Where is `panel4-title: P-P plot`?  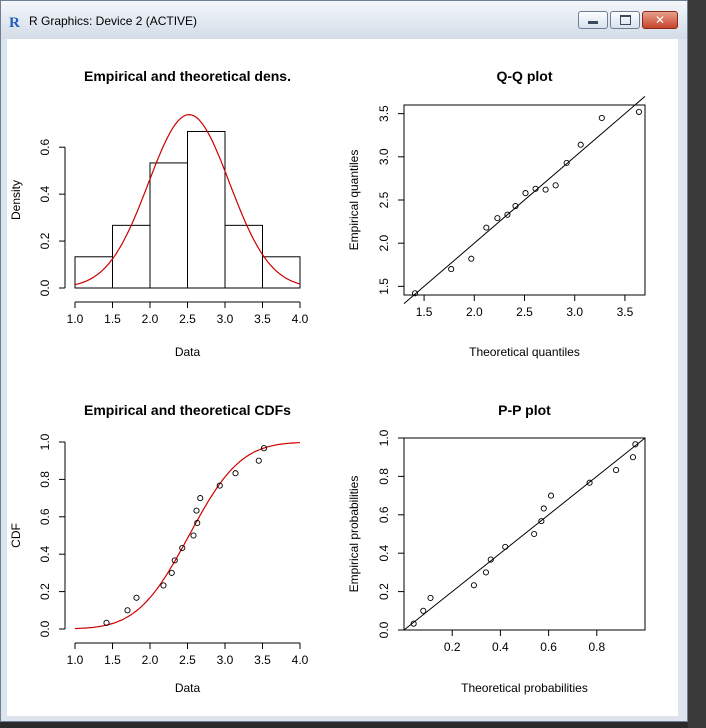
panel4-title: P-P plot is located at coordinates (524, 410).